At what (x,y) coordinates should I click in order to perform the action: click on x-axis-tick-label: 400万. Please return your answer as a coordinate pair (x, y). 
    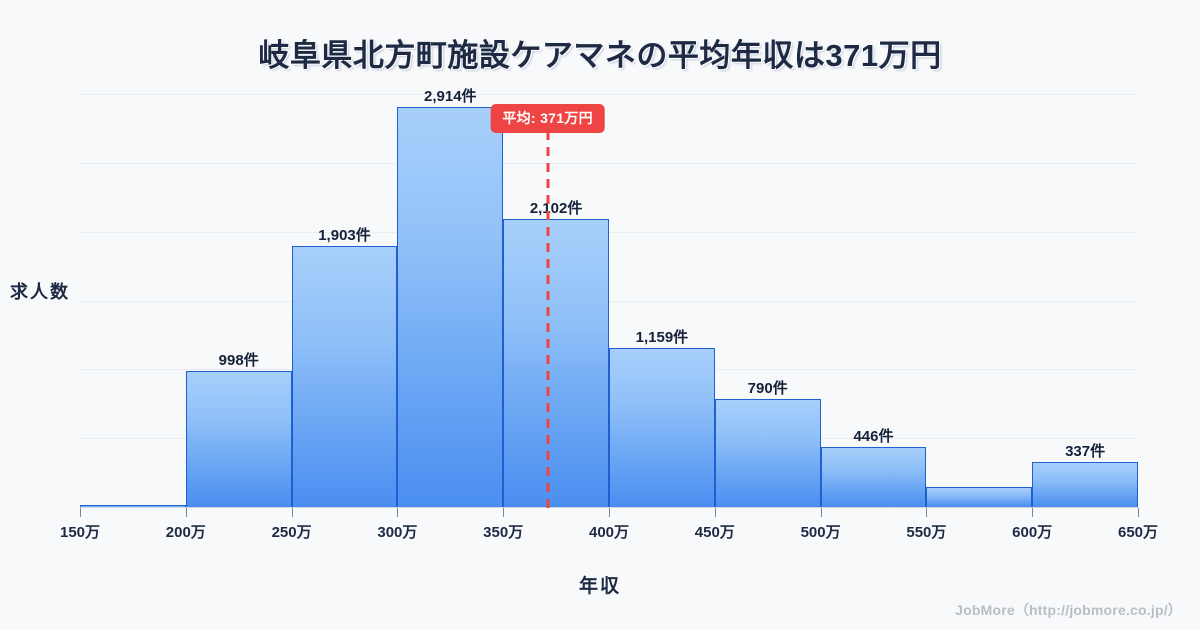
    Looking at the image, I should click on (609, 532).